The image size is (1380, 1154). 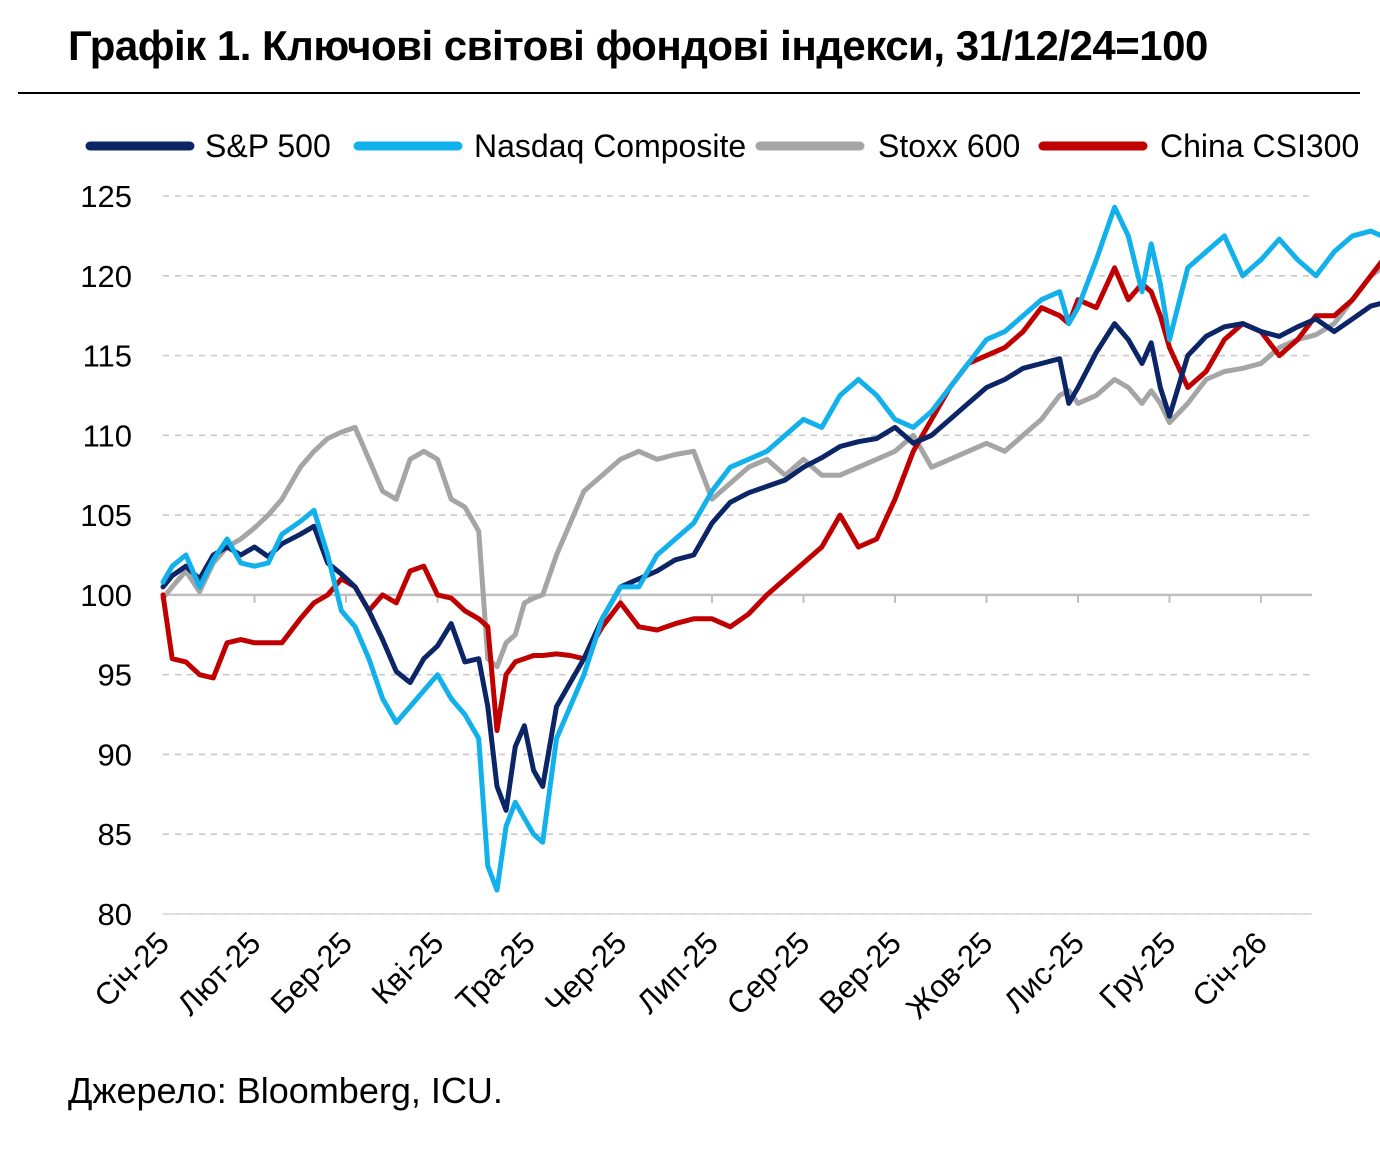 I want to click on y-tick-label: 115, so click(x=107, y=356).